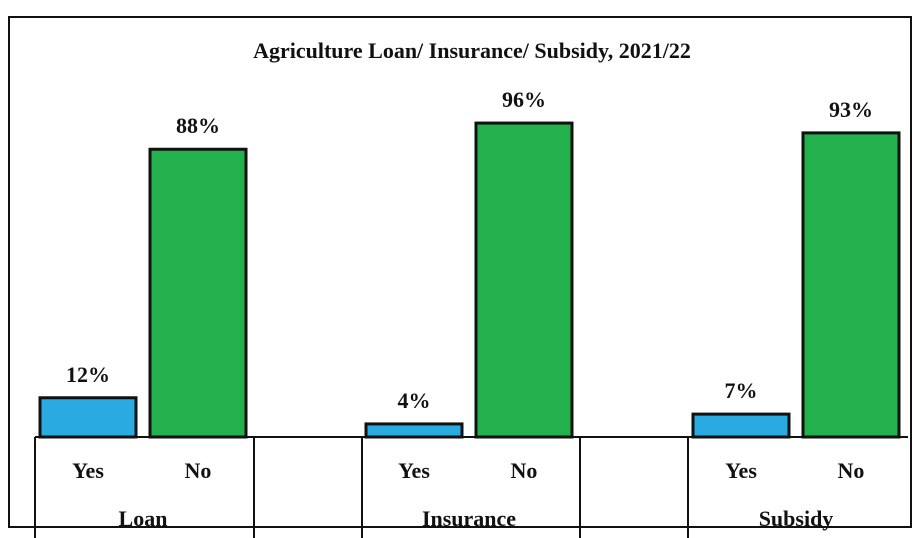  Describe the element at coordinates (198, 293) in the screenshot. I see `bar-loan-no` at that location.